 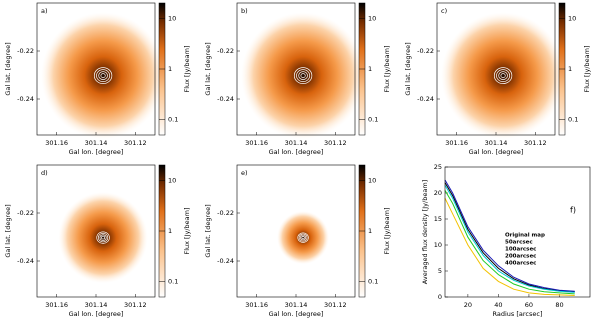 What do you see at coordinates (438, 167) in the screenshot?
I see `y-tick-label: 25` at bounding box center [438, 167].